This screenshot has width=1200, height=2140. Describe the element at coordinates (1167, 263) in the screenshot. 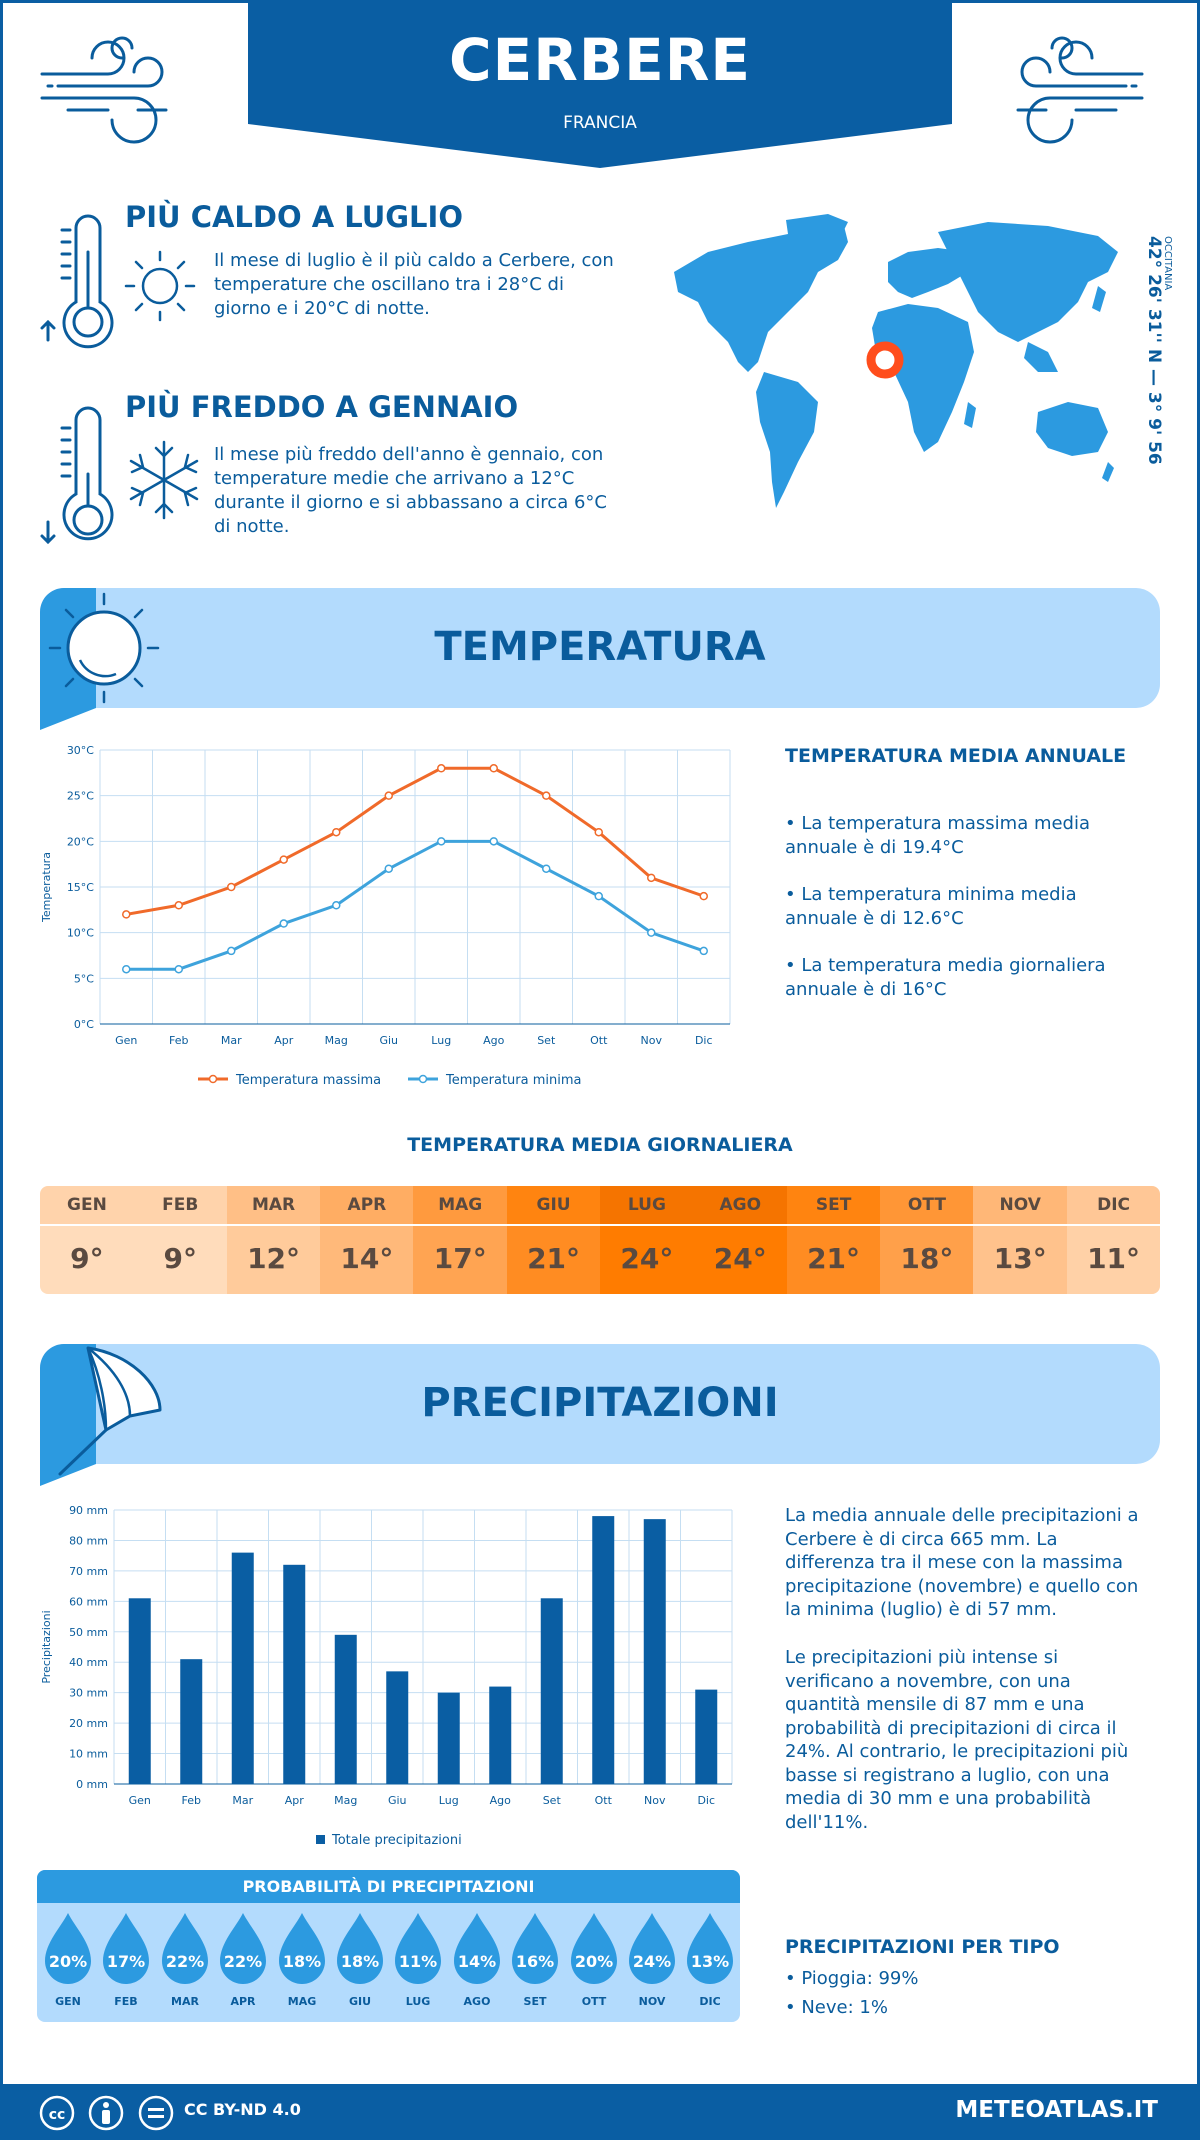

I see `region-text: OCCITANIA` at that location.